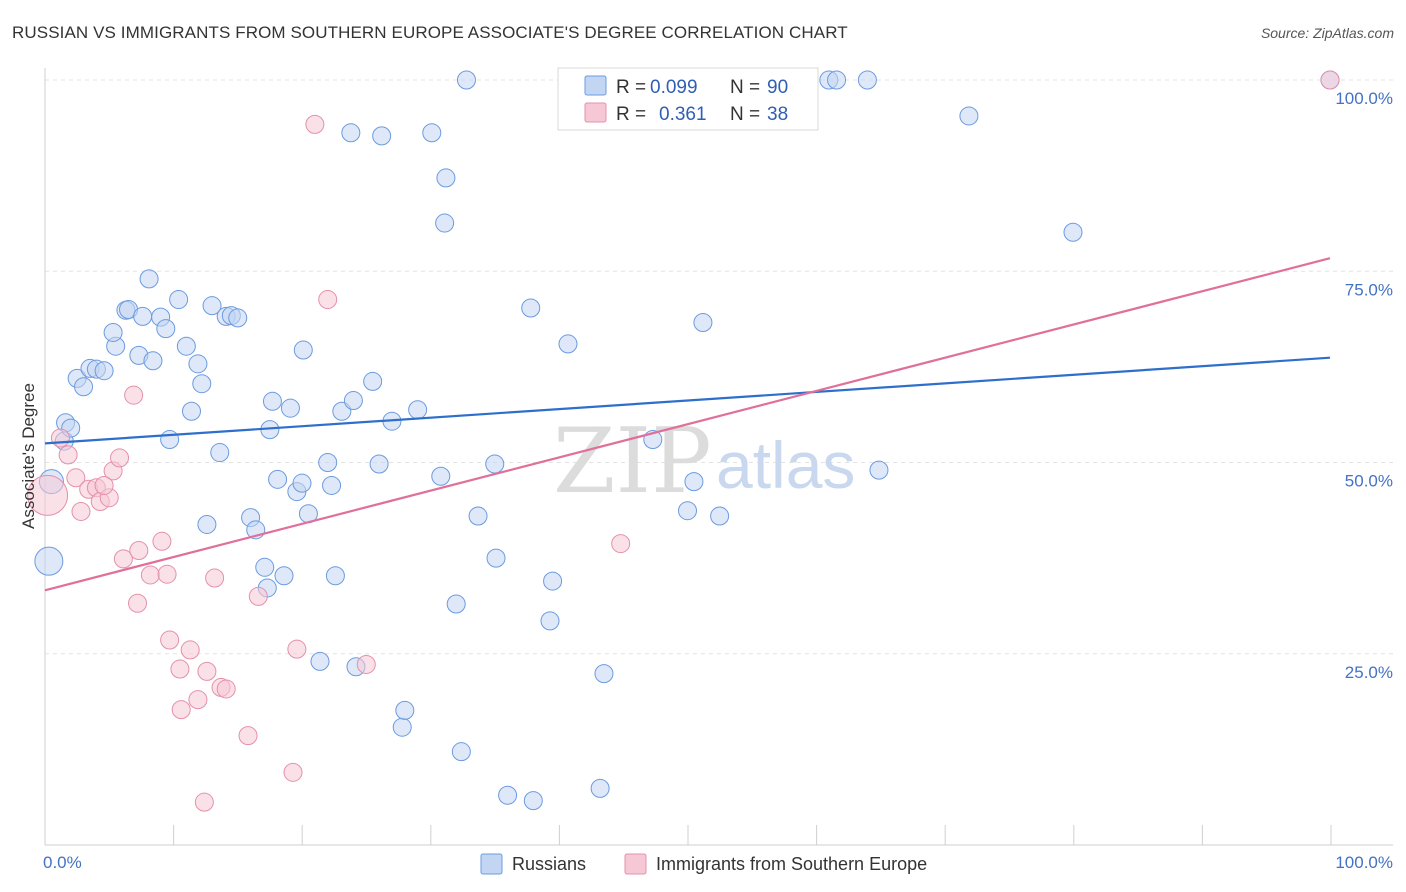 The height and width of the screenshot is (892, 1406). Describe the element at coordinates (1369, 289) in the screenshot. I see `y-tick-label-75: 75.0%` at that location.